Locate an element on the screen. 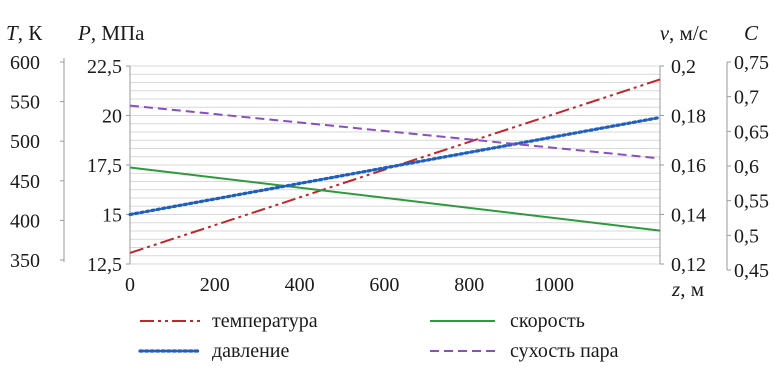 This screenshot has width=774, height=368. svg-text: P, МПа is located at coordinates (111, 33).